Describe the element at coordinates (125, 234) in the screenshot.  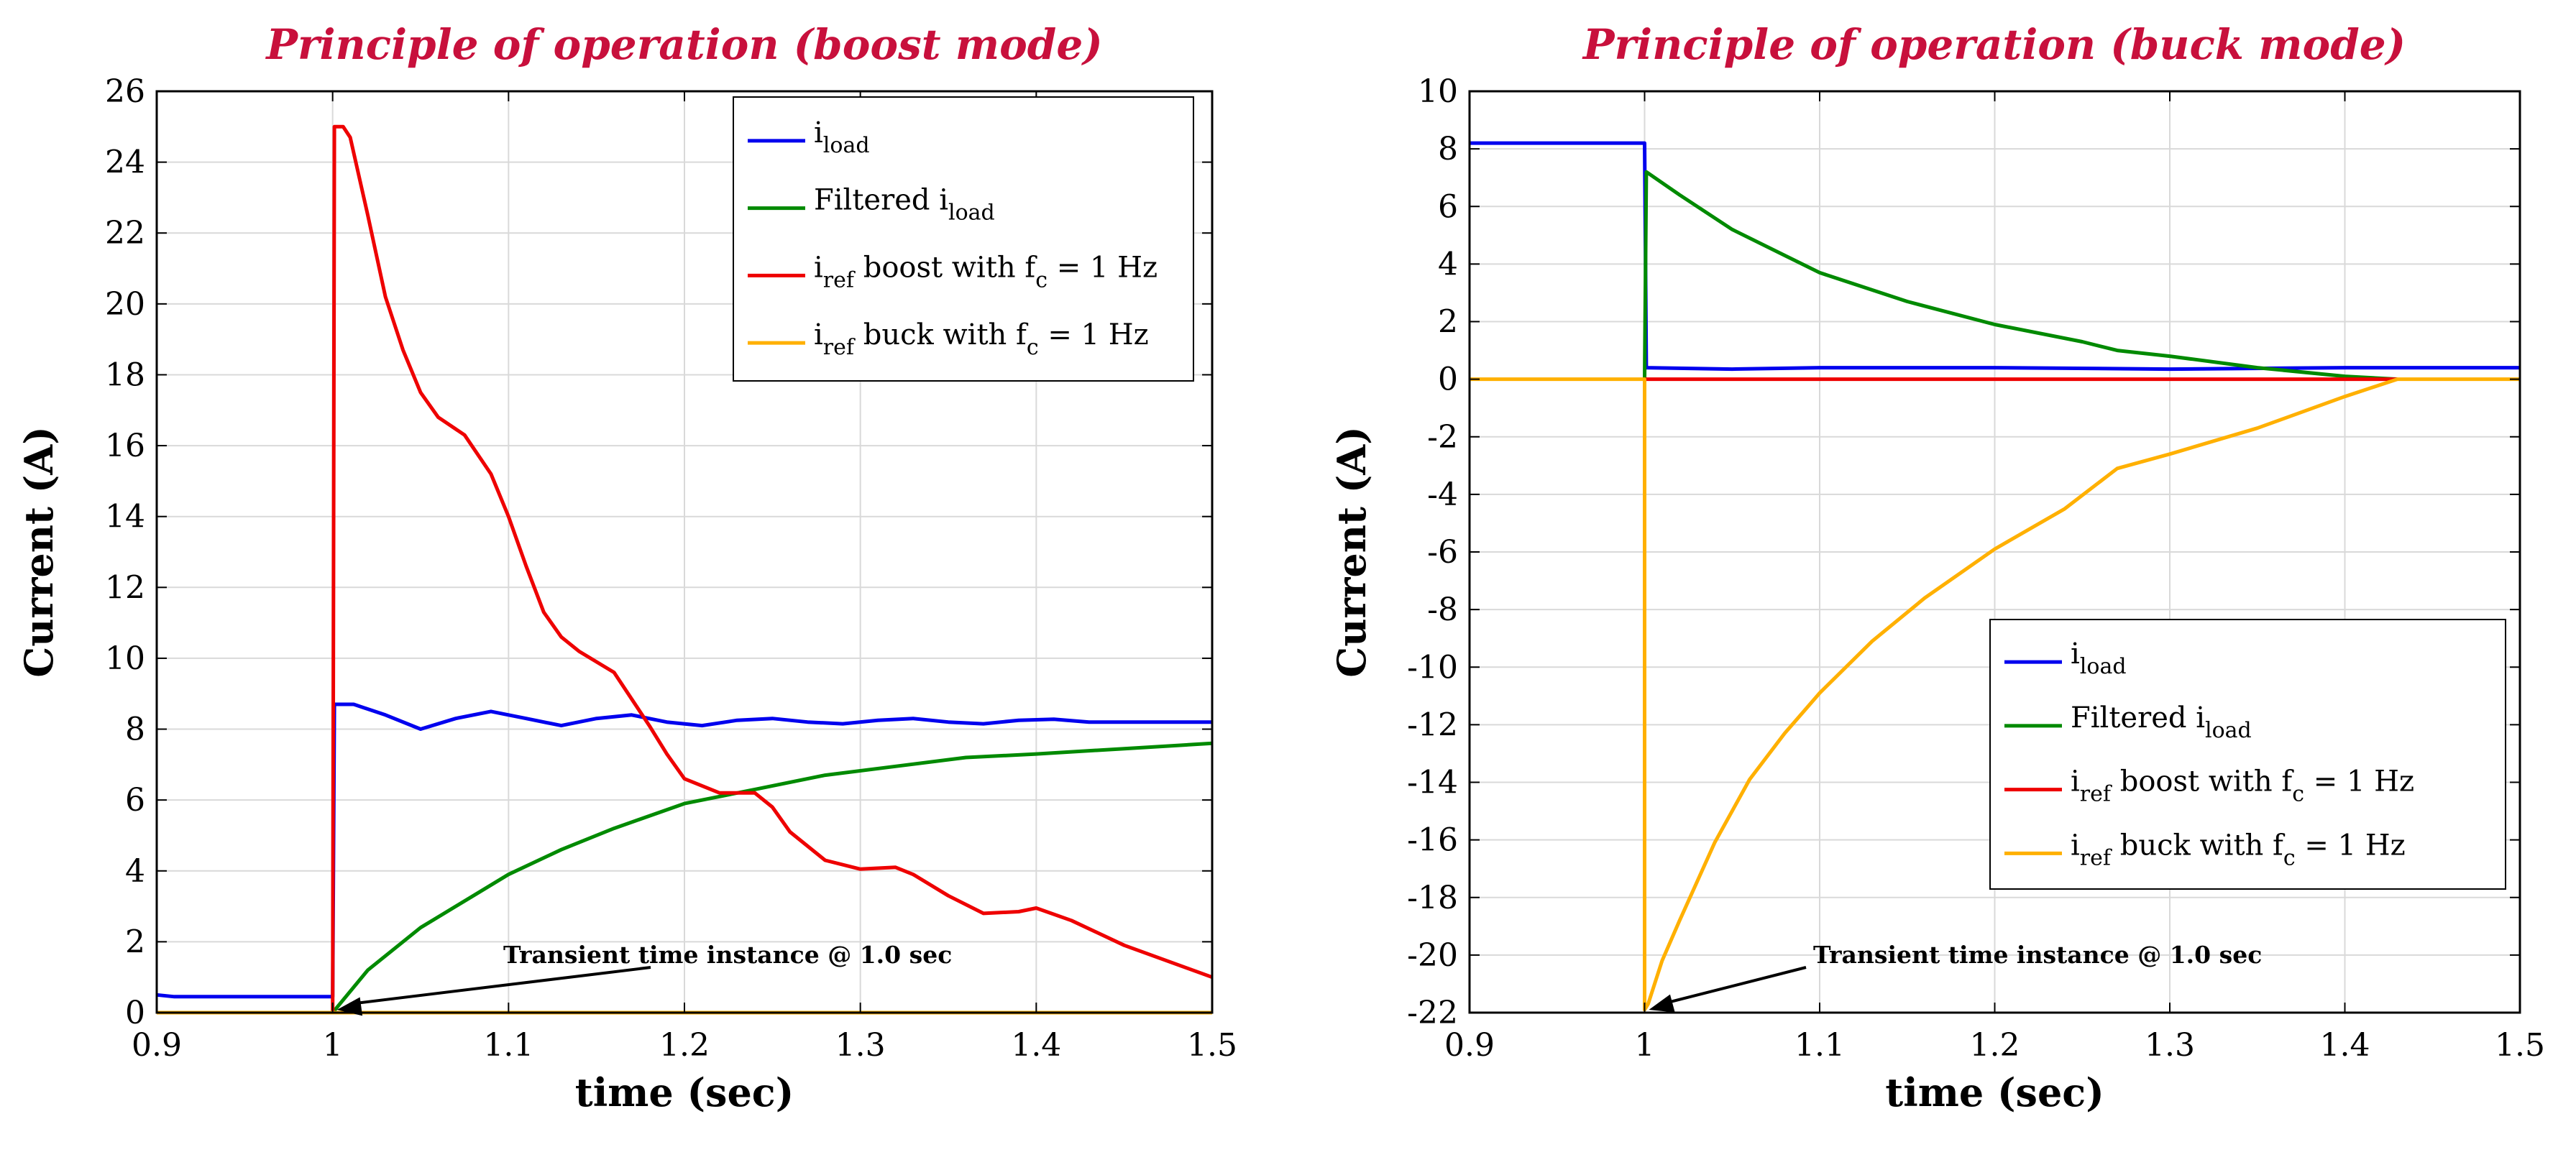
I see `y-tick-label: 22` at that location.